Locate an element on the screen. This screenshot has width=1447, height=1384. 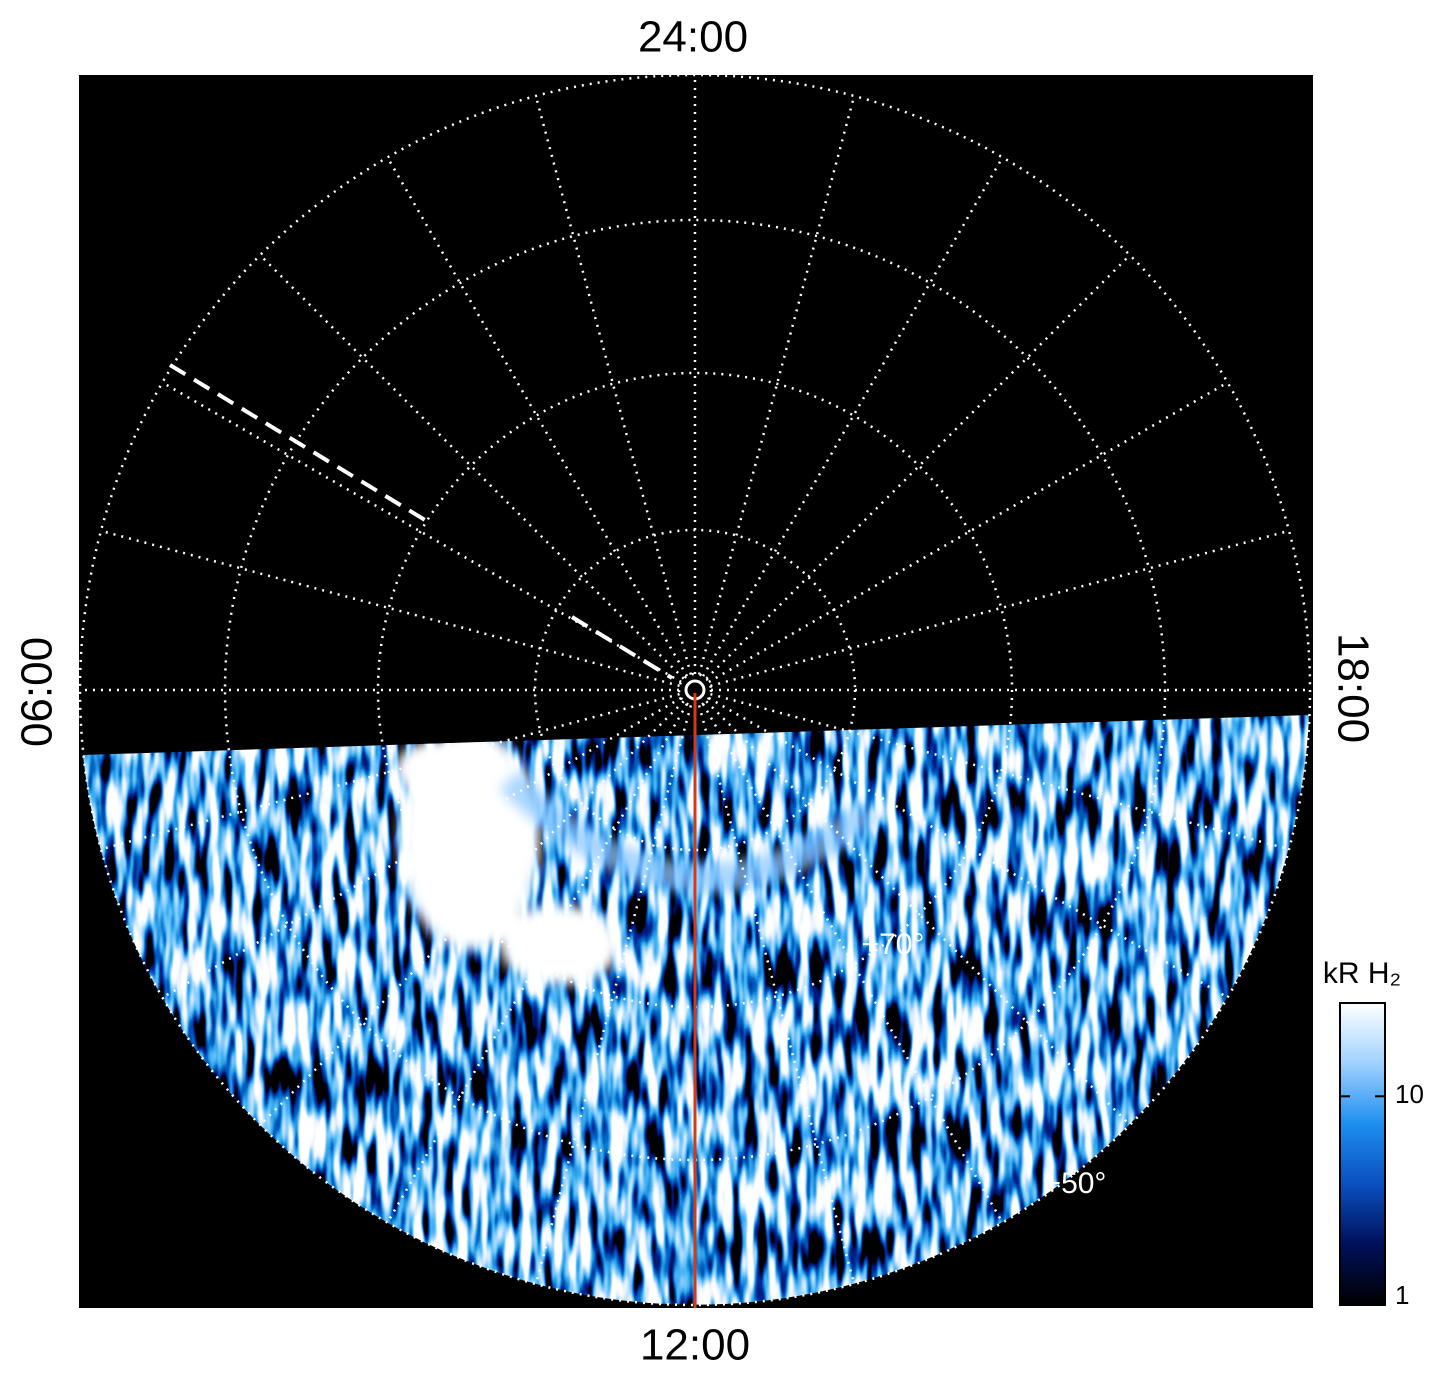
colorbar-ticks: 1 10 is located at coordinates (1382, 1194).